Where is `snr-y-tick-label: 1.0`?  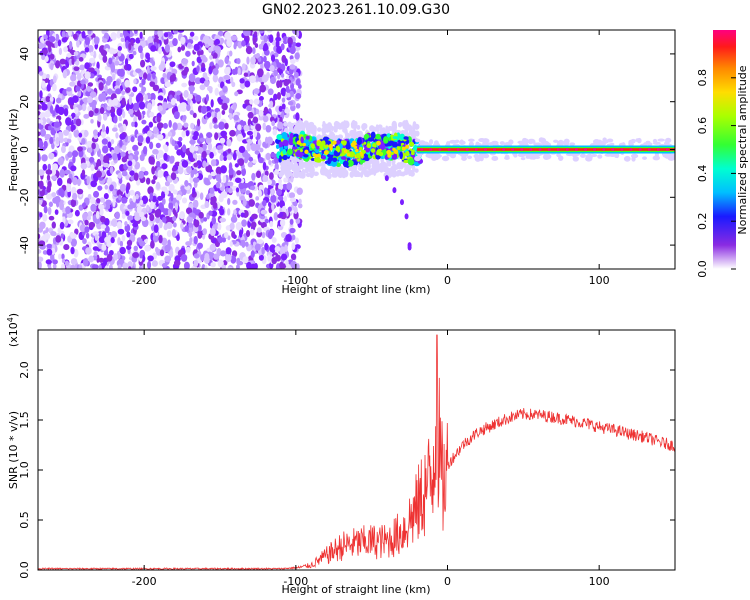
snr-y-tick-label: 1.0 is located at coordinates (24, 470).